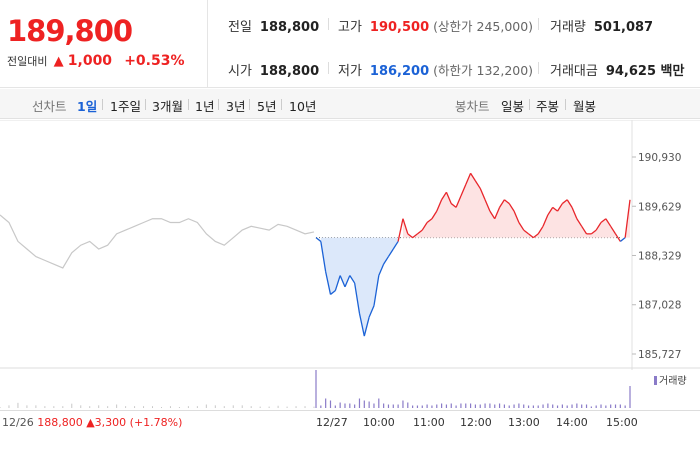 Image resolution: width=700 pixels, height=450 pixels. Describe the element at coordinates (240, 71) in the screenshot. I see `stat-label: 시가` at that location.